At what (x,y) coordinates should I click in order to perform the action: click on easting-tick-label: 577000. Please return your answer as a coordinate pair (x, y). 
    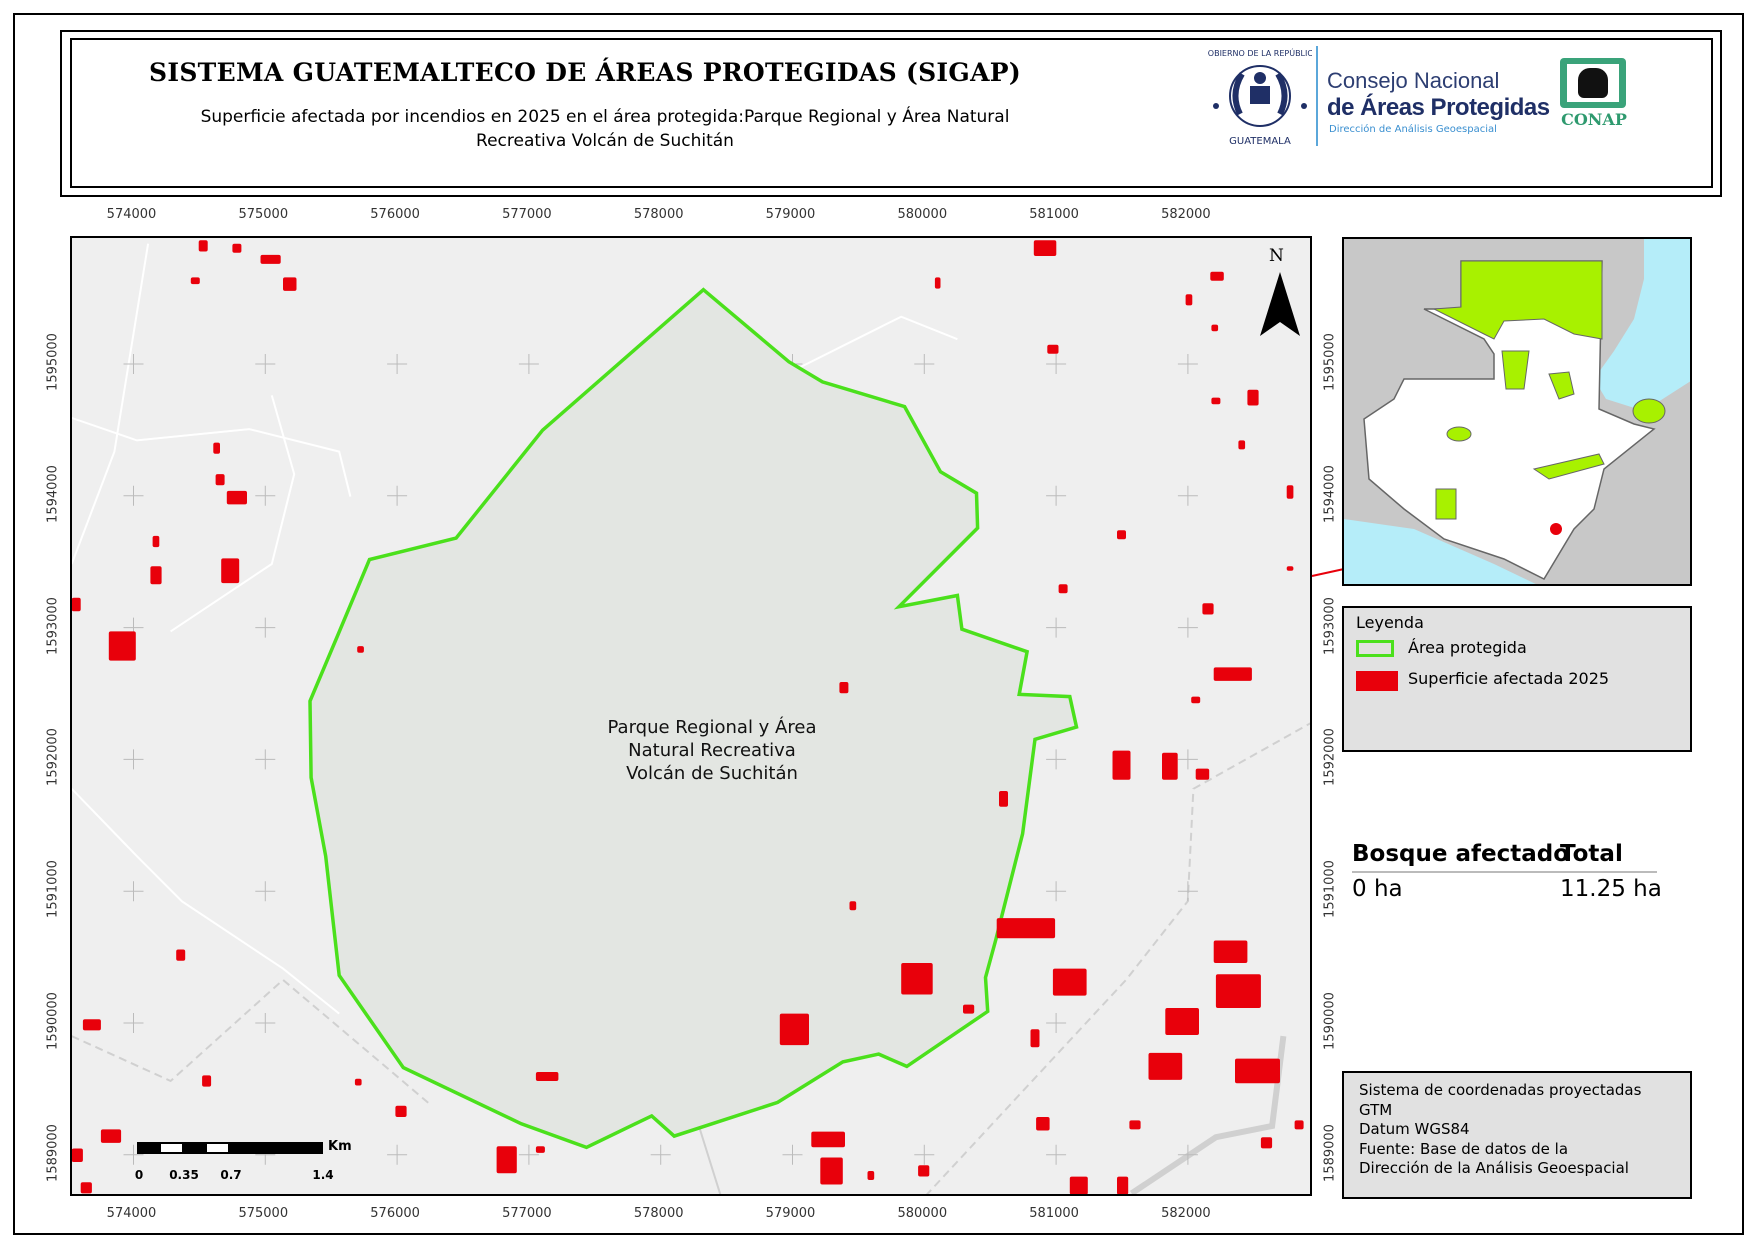
    Looking at the image, I should click on (527, 1213).